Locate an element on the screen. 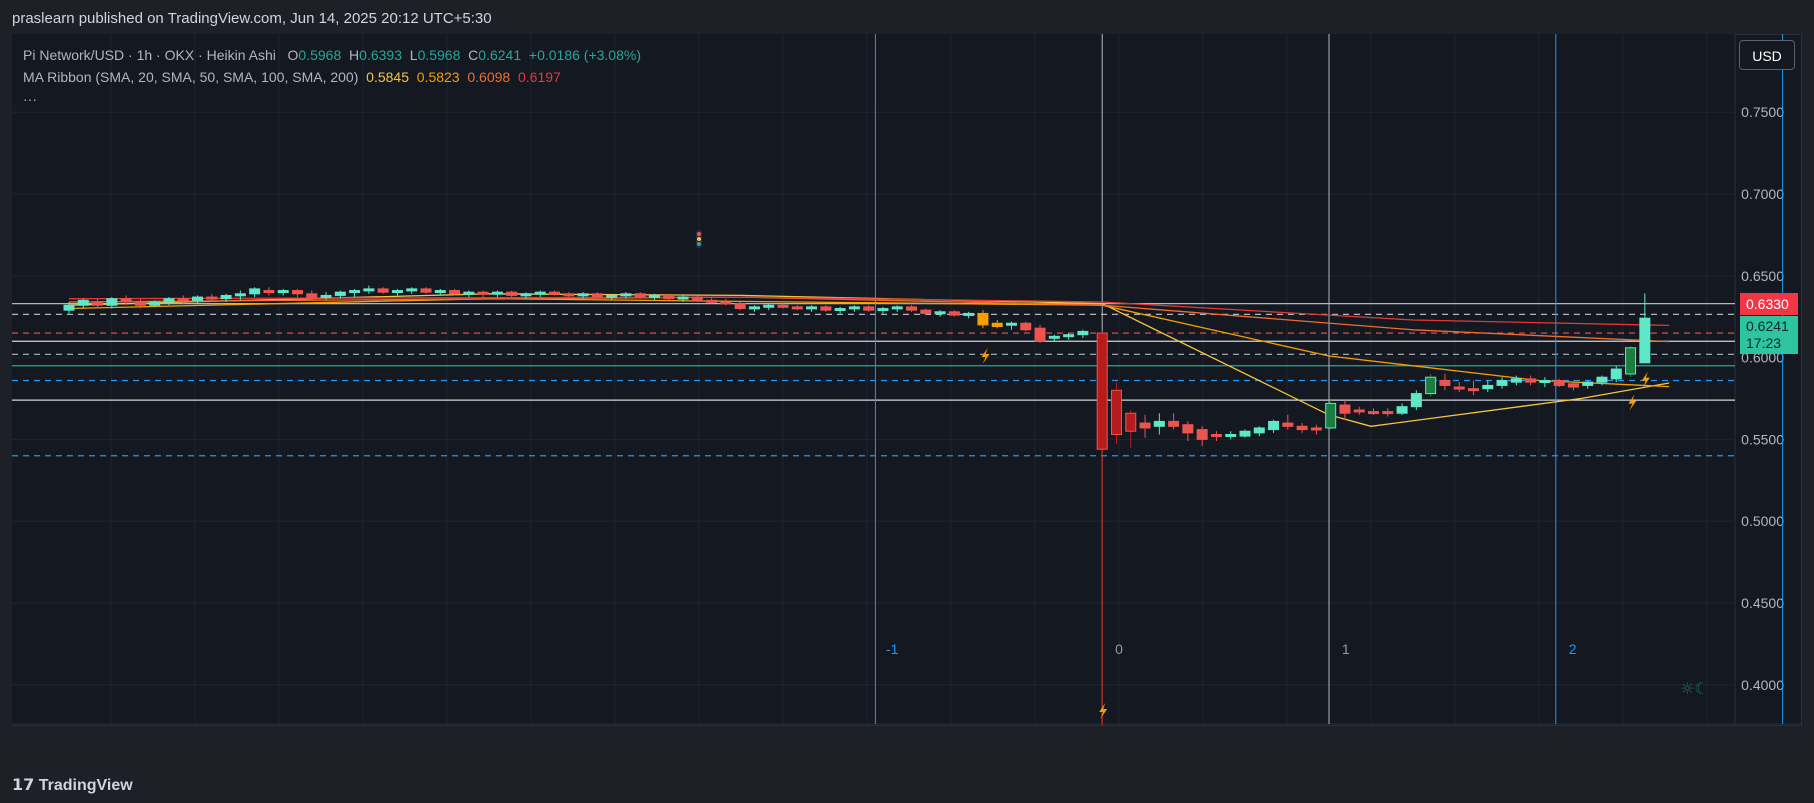 The image size is (1814, 803). currency-button: USD is located at coordinates (1767, 55).